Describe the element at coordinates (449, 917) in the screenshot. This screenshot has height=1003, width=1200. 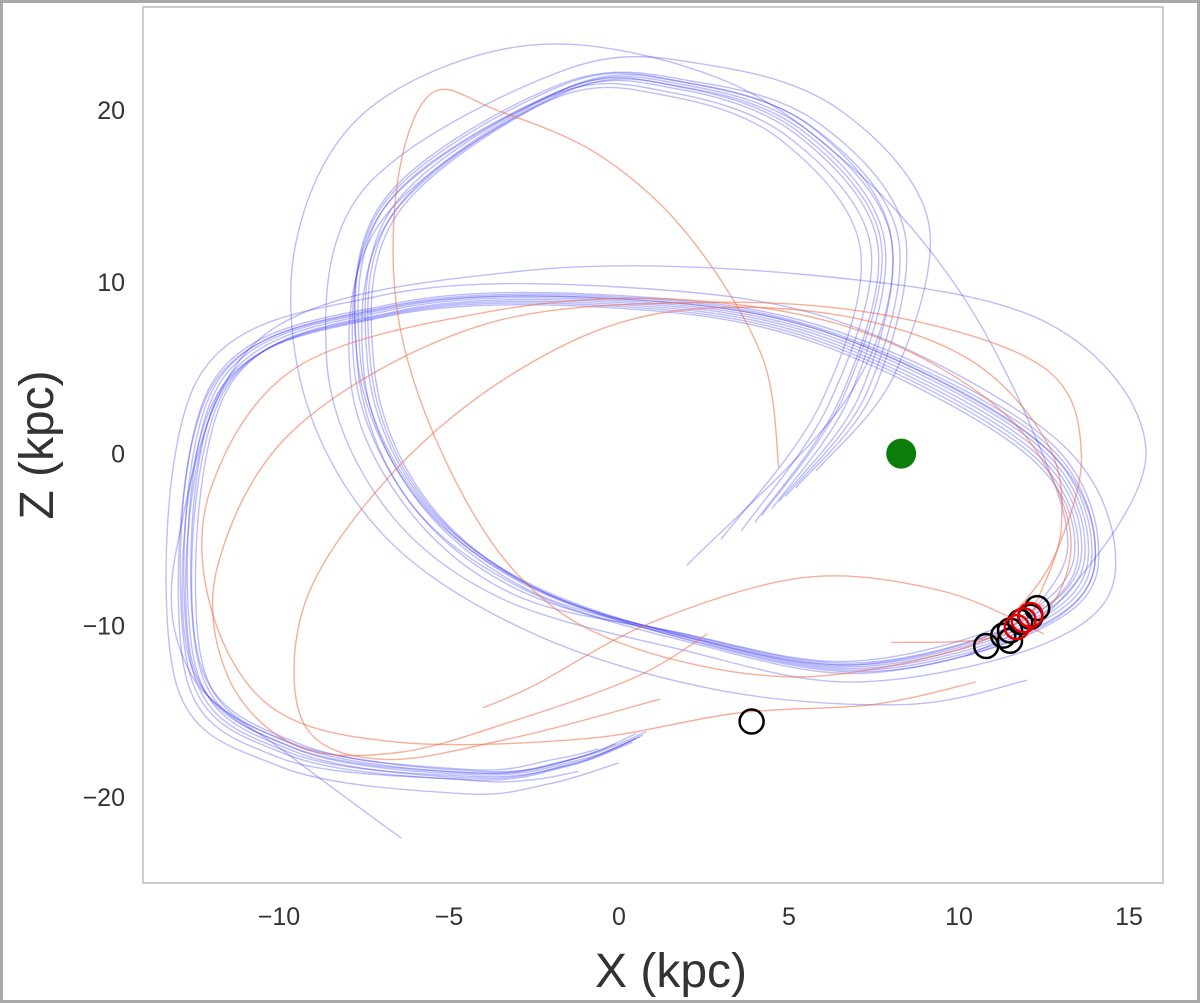
I see `x-tick-label: −5` at that location.